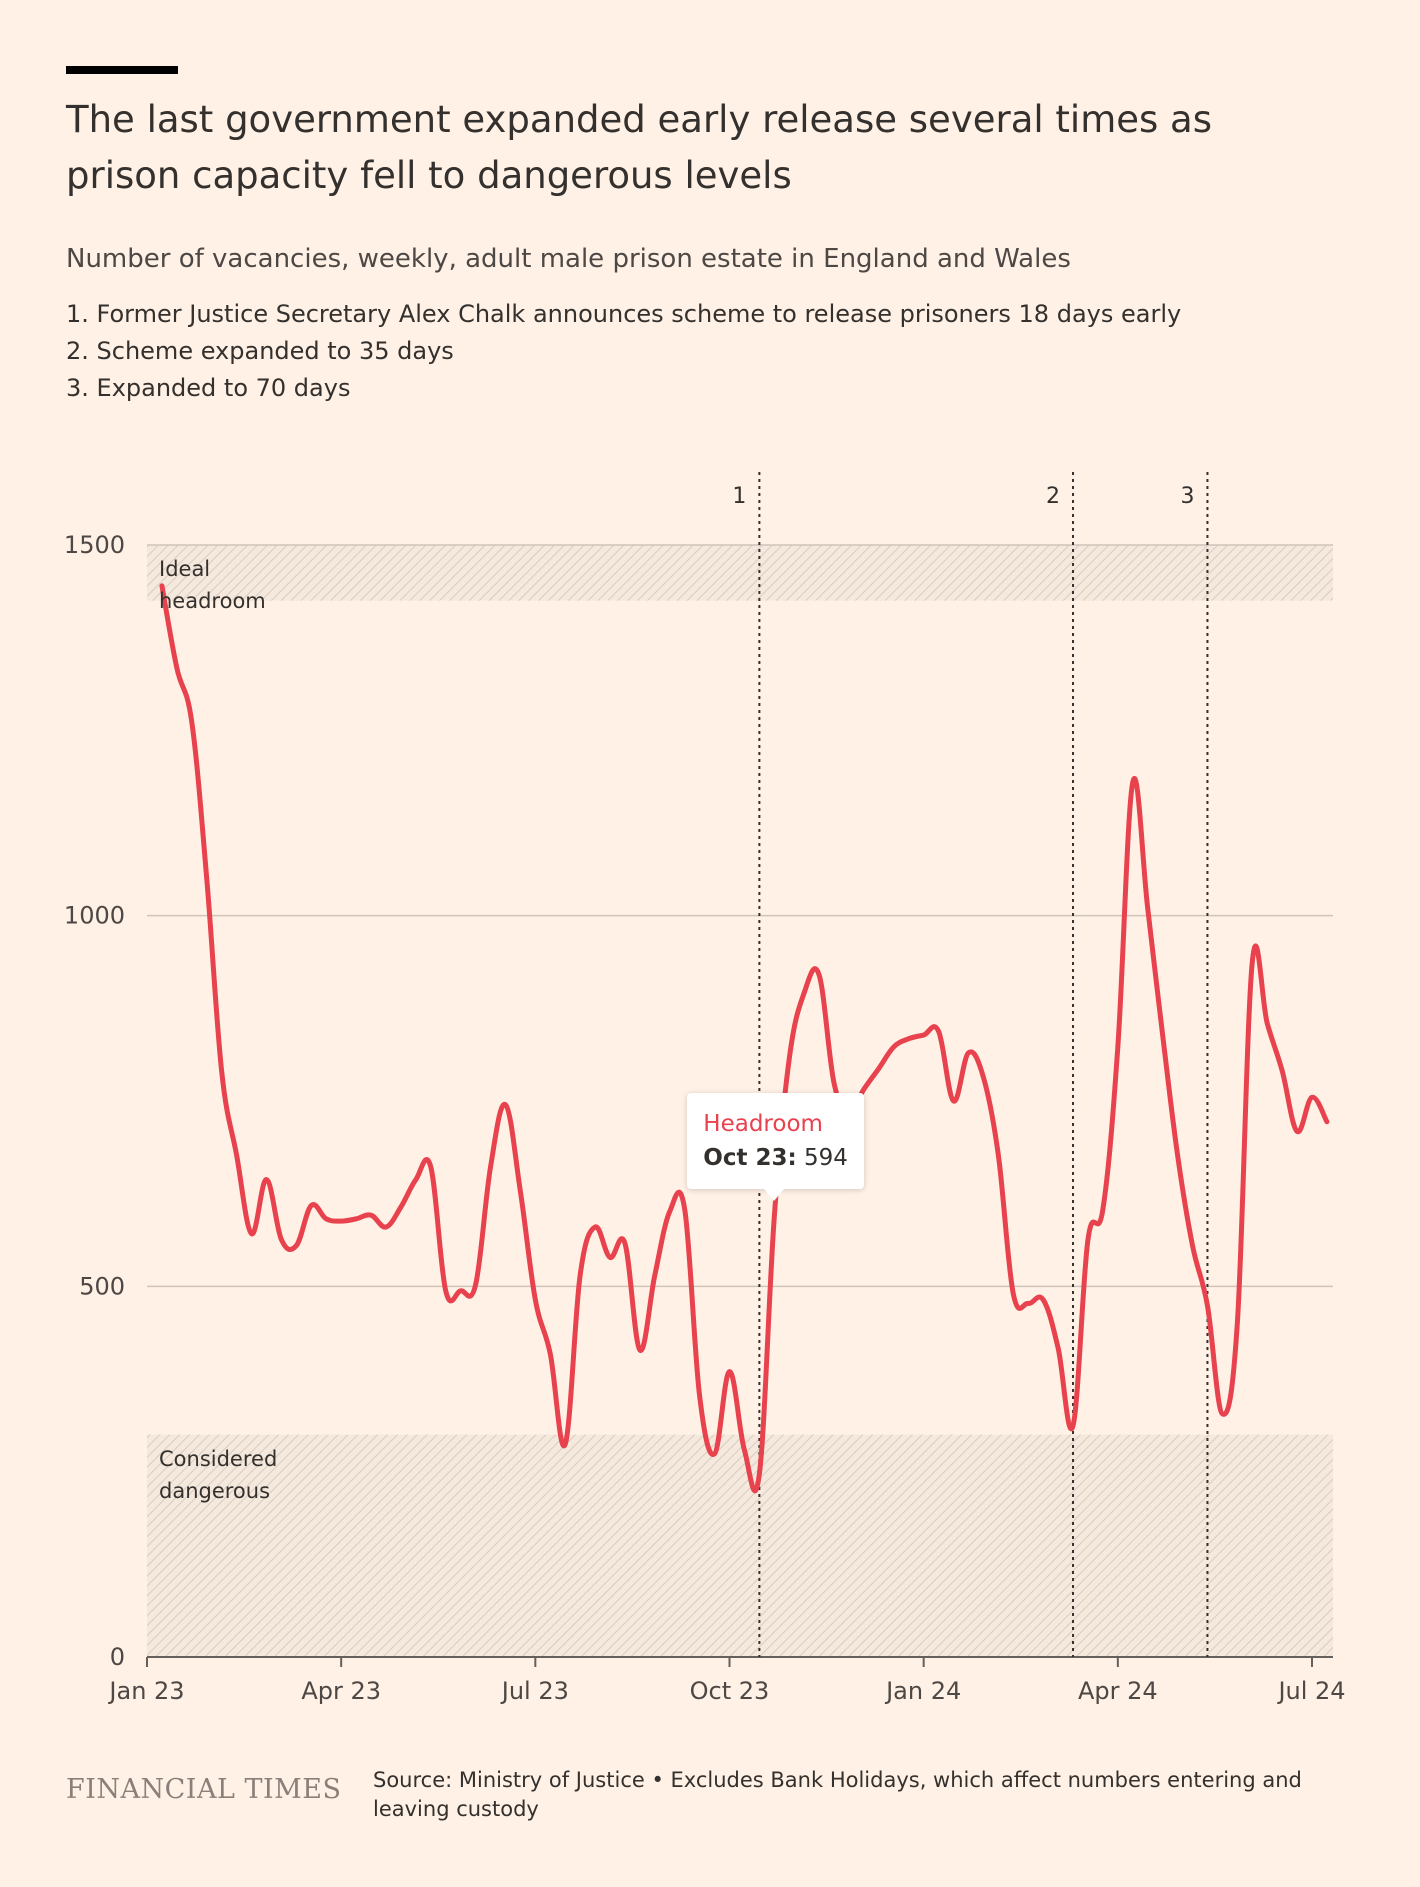 Image resolution: width=1420 pixels, height=1887 pixels. I want to click on y-tick-label: 1000, so click(94, 916).